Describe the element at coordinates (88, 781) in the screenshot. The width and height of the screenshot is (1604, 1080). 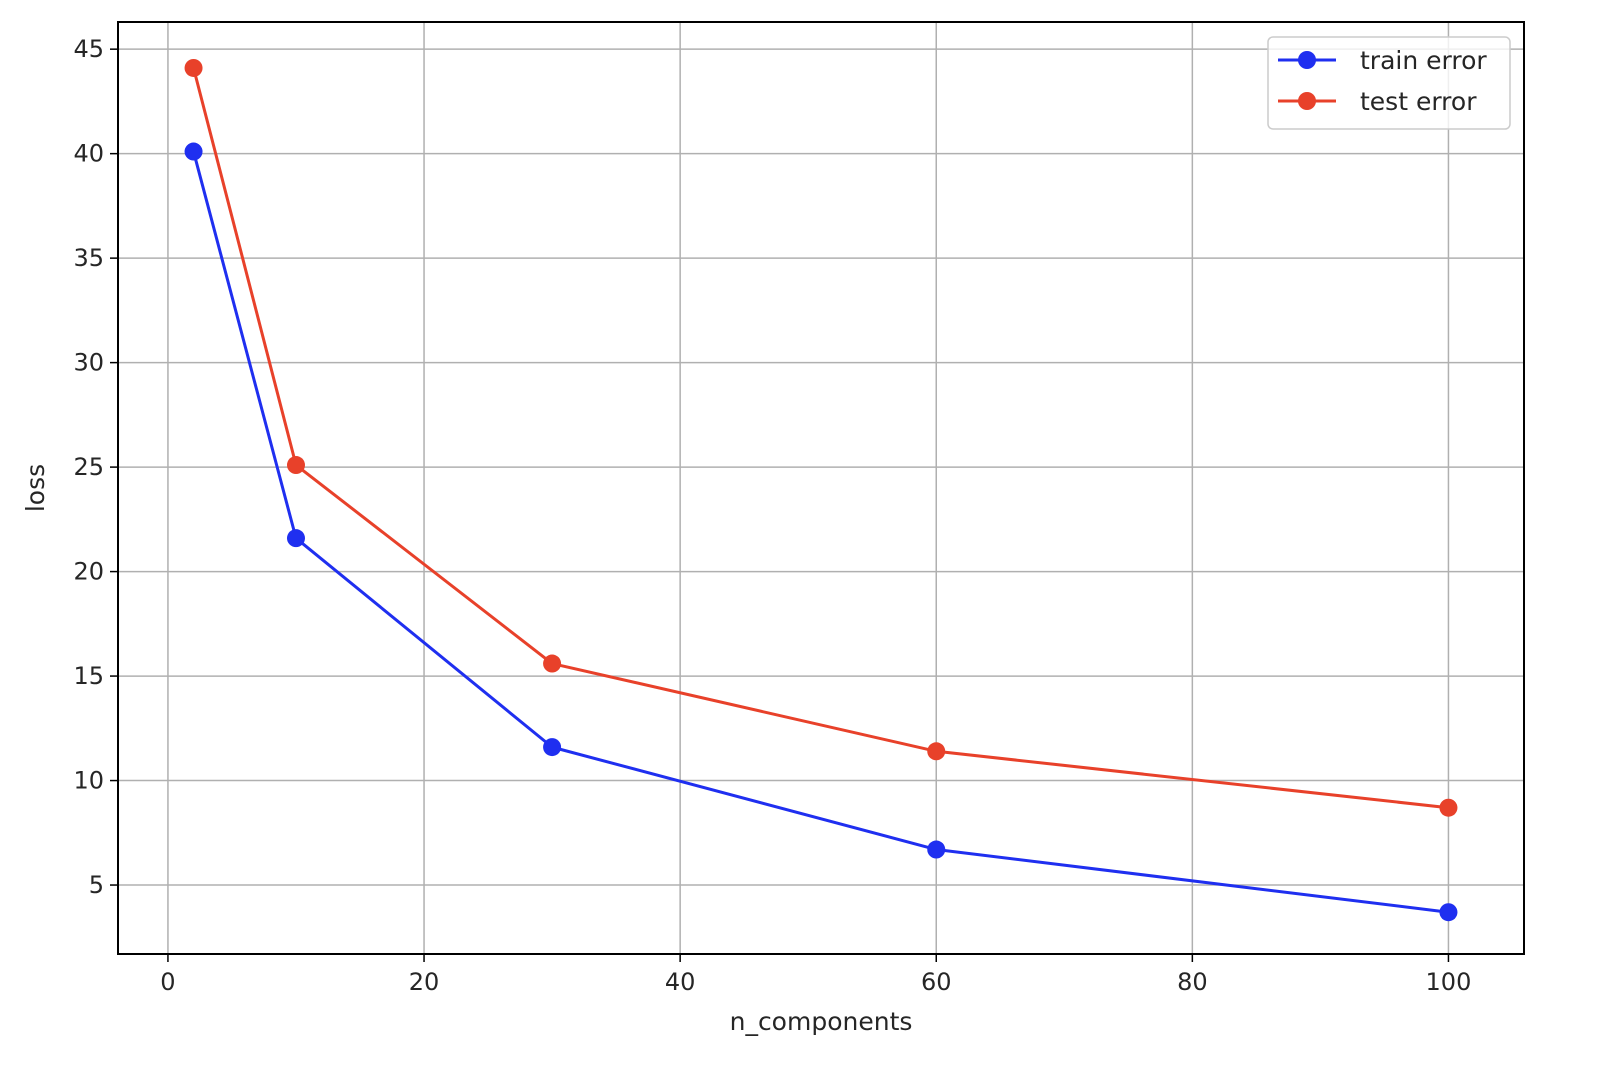
I see `y-tick-label: 10` at that location.